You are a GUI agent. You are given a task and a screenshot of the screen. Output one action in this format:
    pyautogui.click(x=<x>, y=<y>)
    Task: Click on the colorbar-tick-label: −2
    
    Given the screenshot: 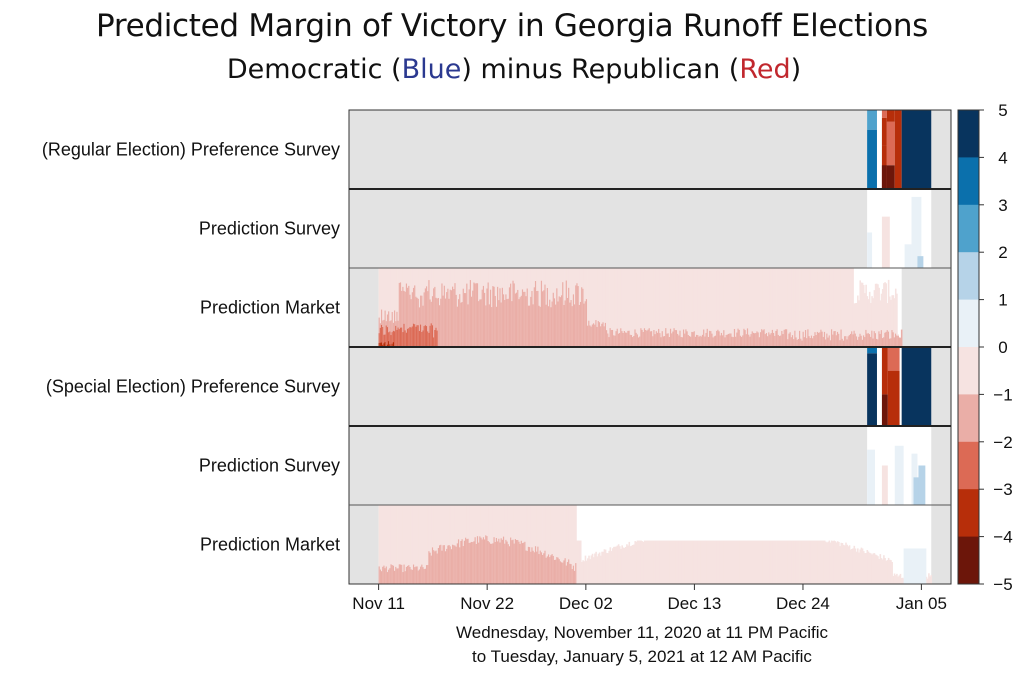 What is the action you would take?
    pyautogui.click(x=1002, y=442)
    